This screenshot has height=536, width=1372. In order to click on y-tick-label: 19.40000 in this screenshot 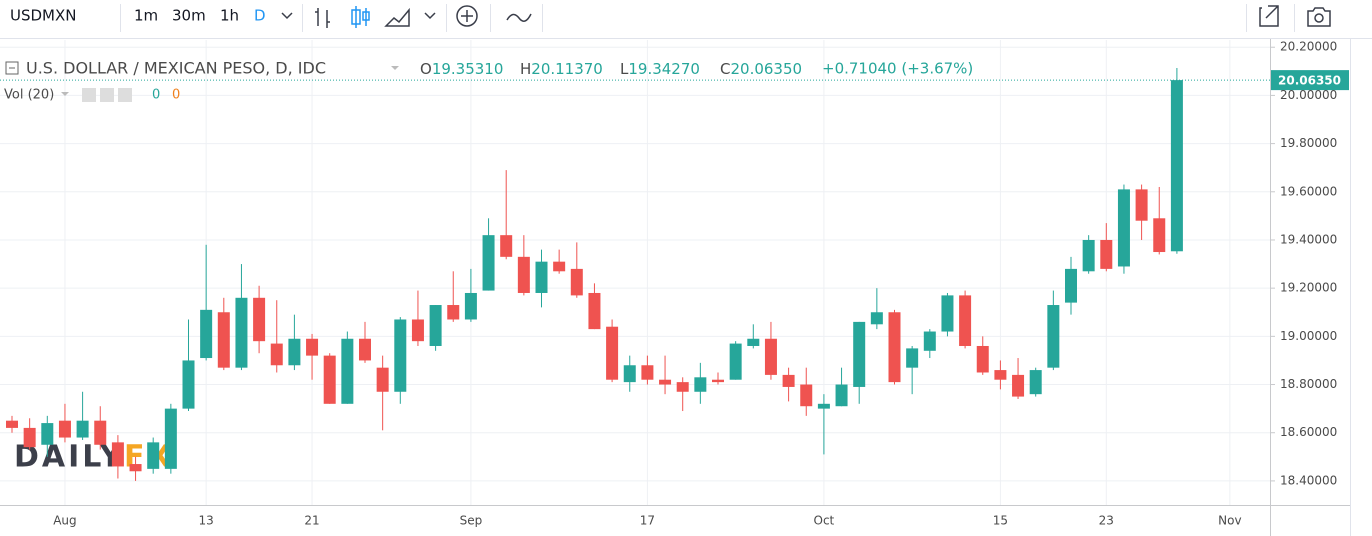, I will do `click(1308, 239)`.